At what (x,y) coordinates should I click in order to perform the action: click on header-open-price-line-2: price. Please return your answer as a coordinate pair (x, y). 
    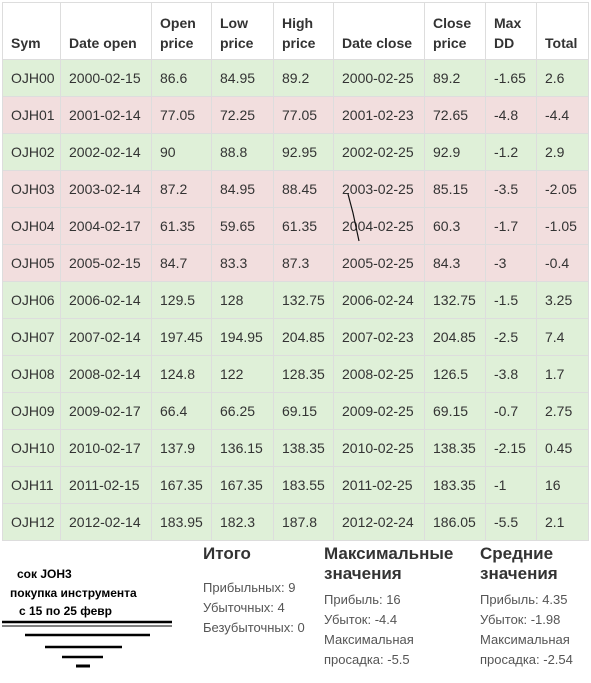
    Looking at the image, I should click on (177, 43).